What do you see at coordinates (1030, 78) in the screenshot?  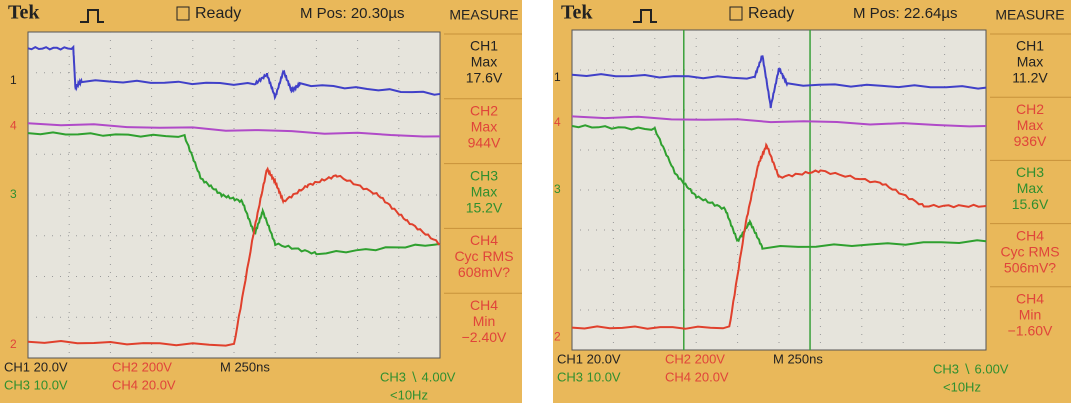 I see `measure-value: 11.2V` at bounding box center [1030, 78].